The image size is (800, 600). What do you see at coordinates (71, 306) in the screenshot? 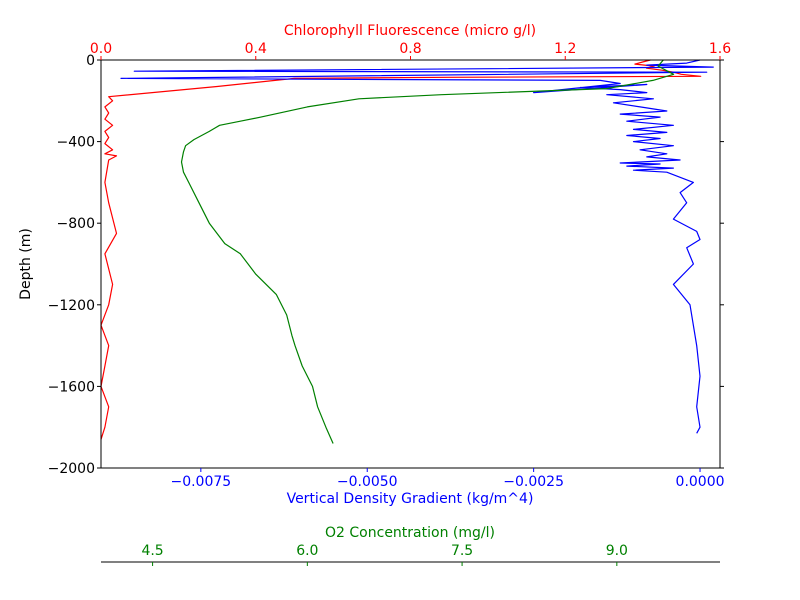
I see `y-tick-label: −1200` at bounding box center [71, 306].